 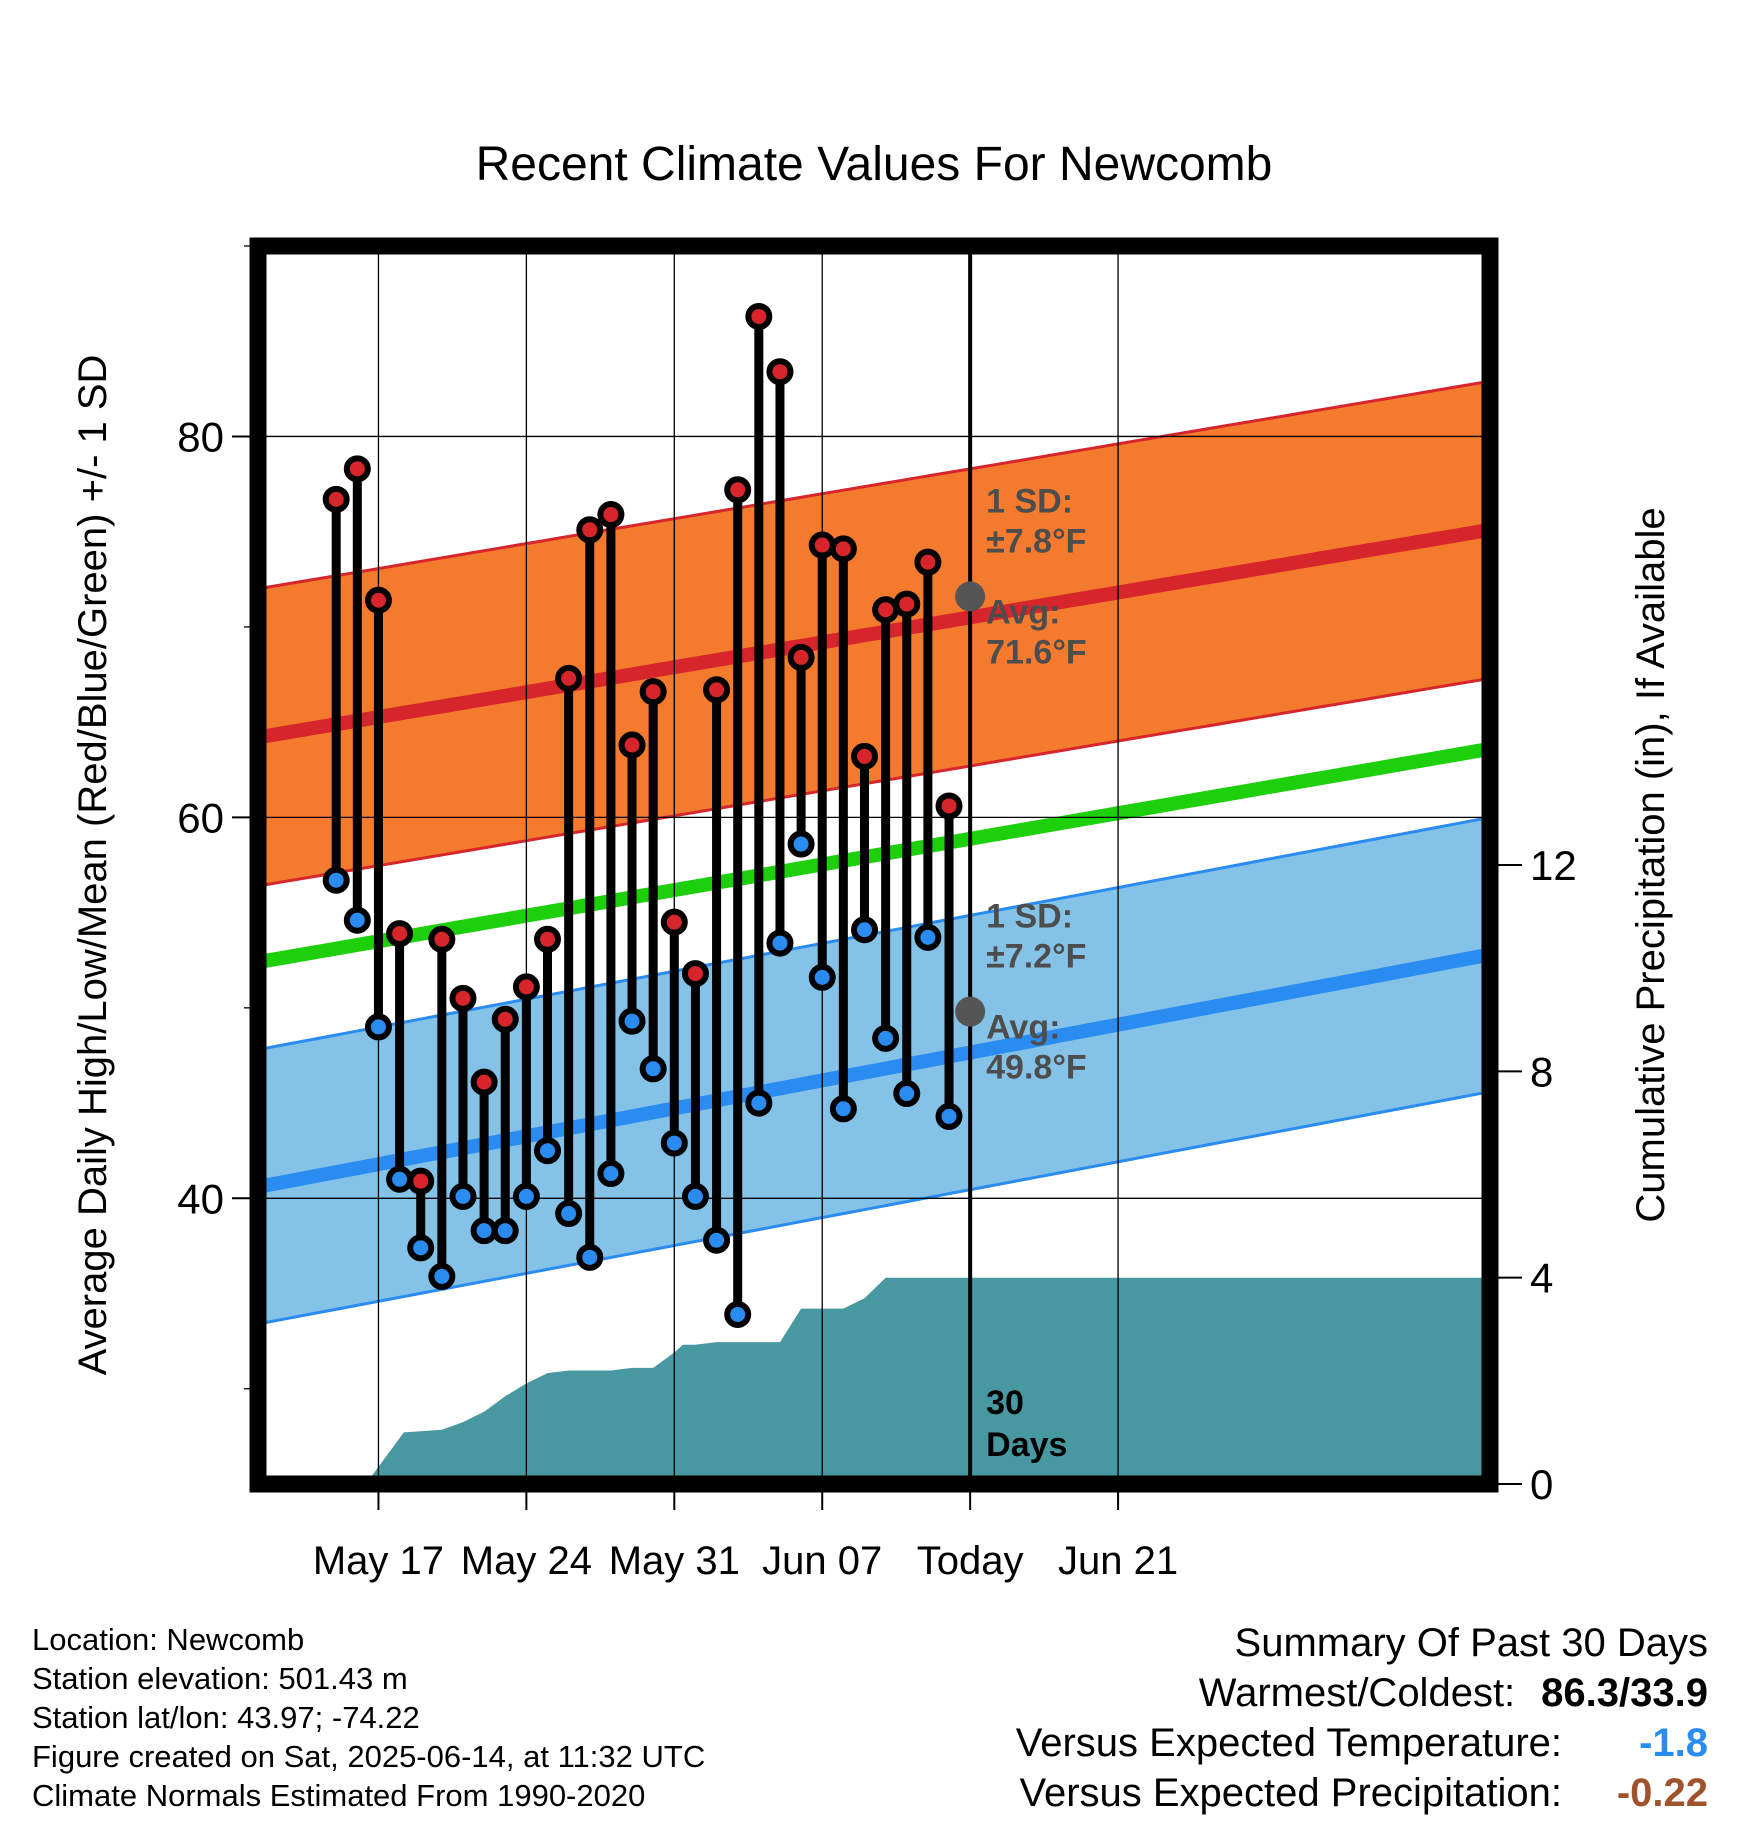 I want to click on precipitation-row: Versus Expected Precipitation: -0.22, so click(x=1362, y=1793).